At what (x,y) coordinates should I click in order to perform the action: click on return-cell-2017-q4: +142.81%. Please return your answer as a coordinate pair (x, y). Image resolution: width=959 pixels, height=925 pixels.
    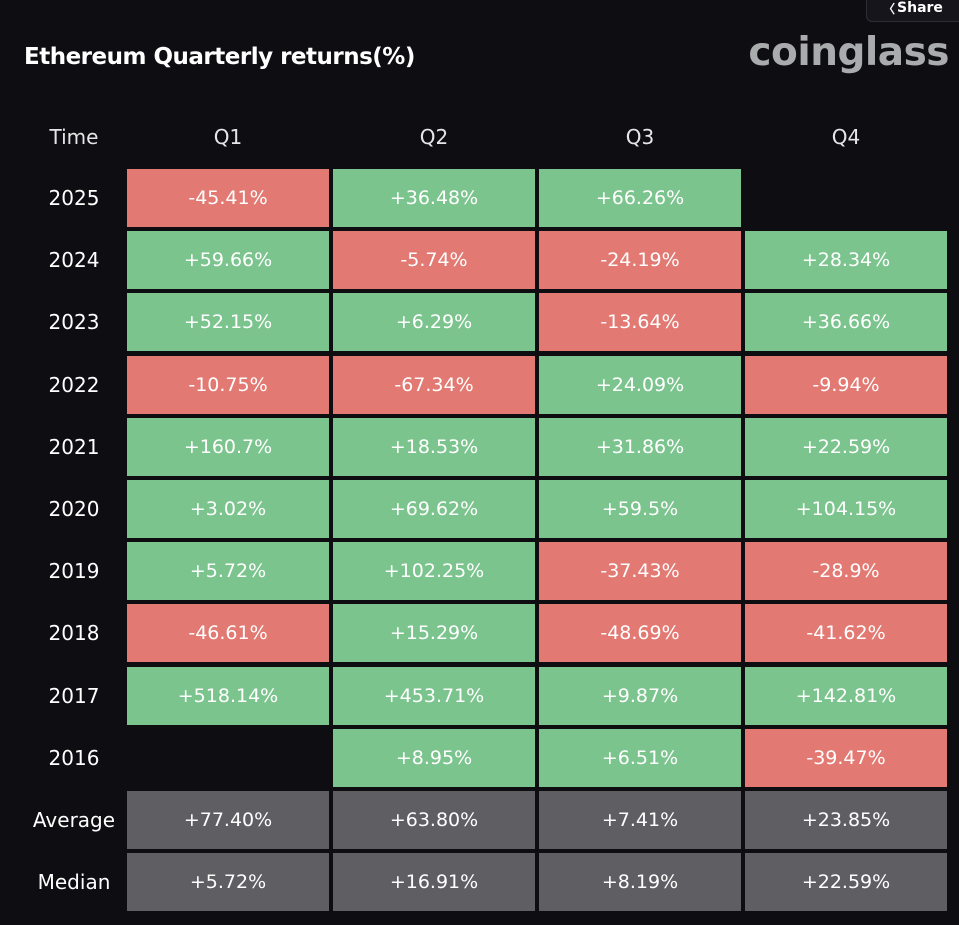
    Looking at the image, I should click on (846, 695).